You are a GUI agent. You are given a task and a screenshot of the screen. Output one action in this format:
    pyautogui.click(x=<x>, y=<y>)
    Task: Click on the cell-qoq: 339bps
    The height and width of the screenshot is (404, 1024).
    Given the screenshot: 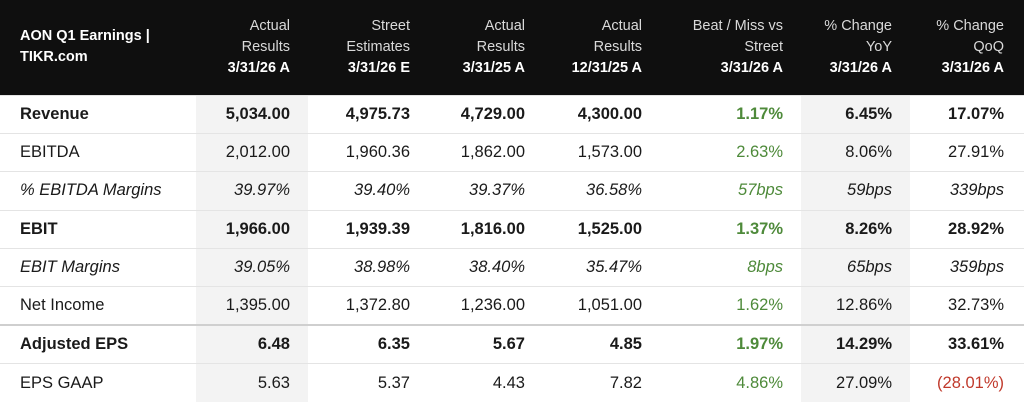 What is the action you would take?
    pyautogui.click(x=976, y=190)
    